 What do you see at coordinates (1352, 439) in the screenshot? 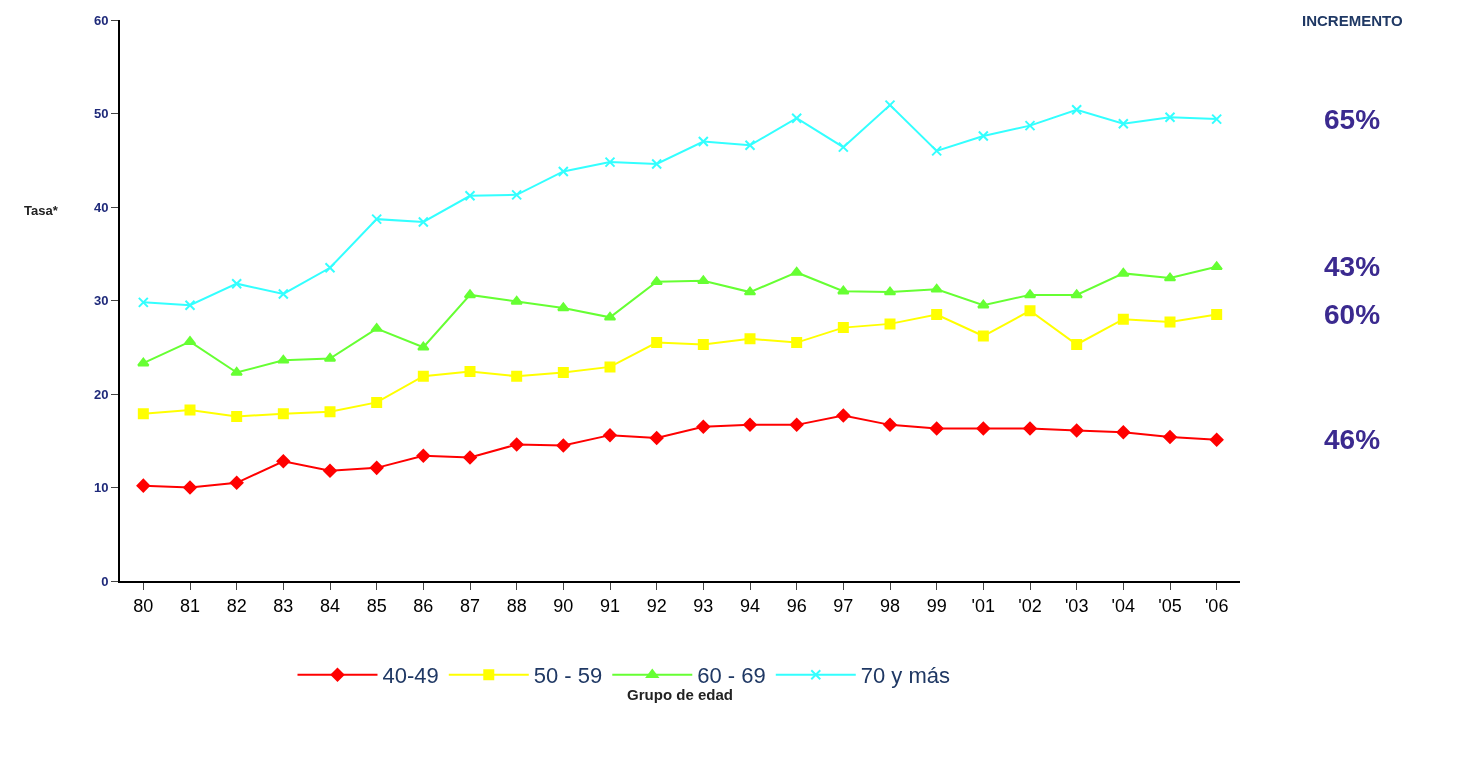
I see `text: 46%` at bounding box center [1352, 439].